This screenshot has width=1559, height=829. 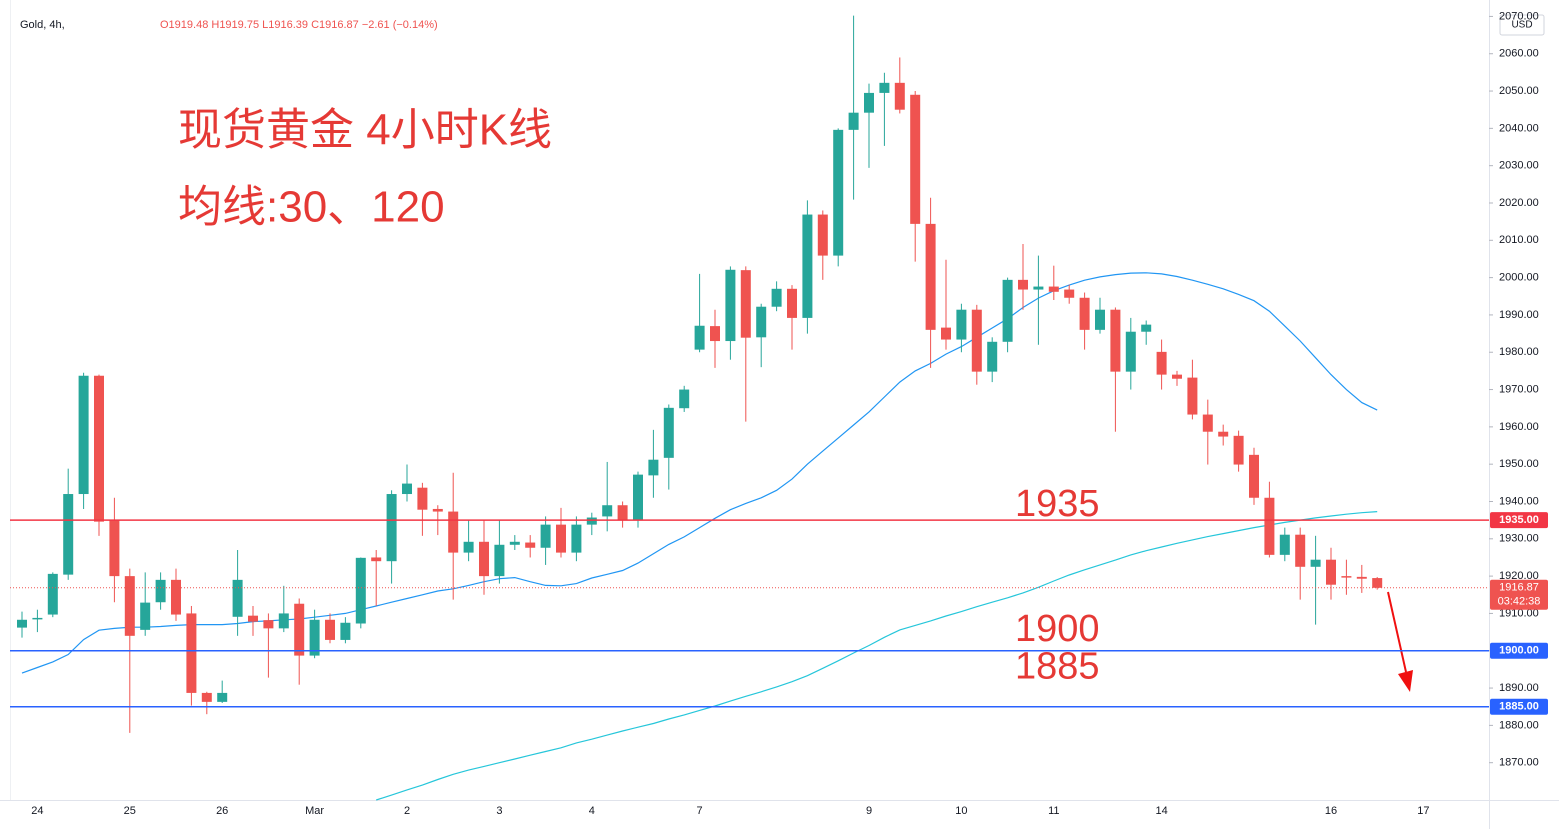 What do you see at coordinates (592, 811) in the screenshot?
I see `x-tick-label: 4` at bounding box center [592, 811].